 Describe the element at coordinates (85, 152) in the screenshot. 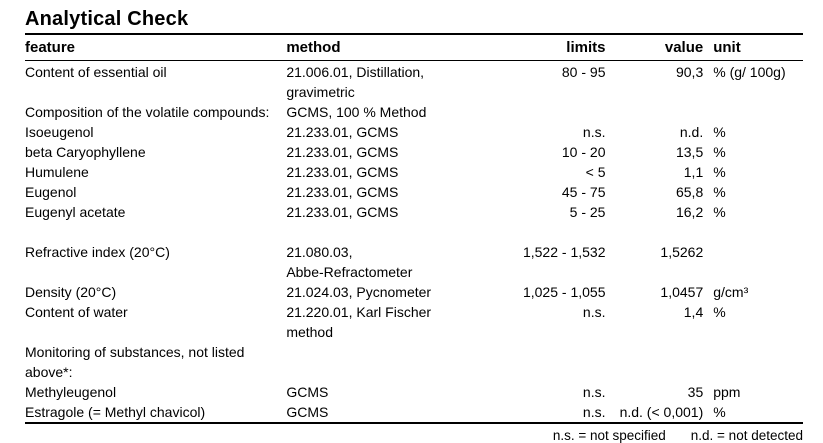

I see `feature-cell: beta Caryophyllene` at that location.